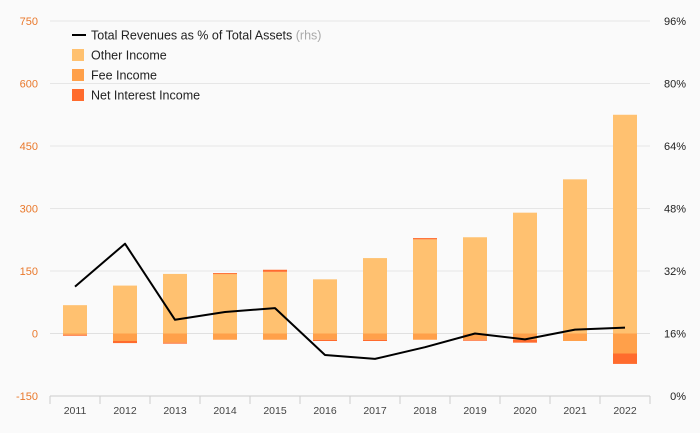 The height and width of the screenshot is (433, 700). What do you see at coordinates (145, 96) in the screenshot?
I see `legend-label-net-interest-income: Net Interest Income` at bounding box center [145, 96].